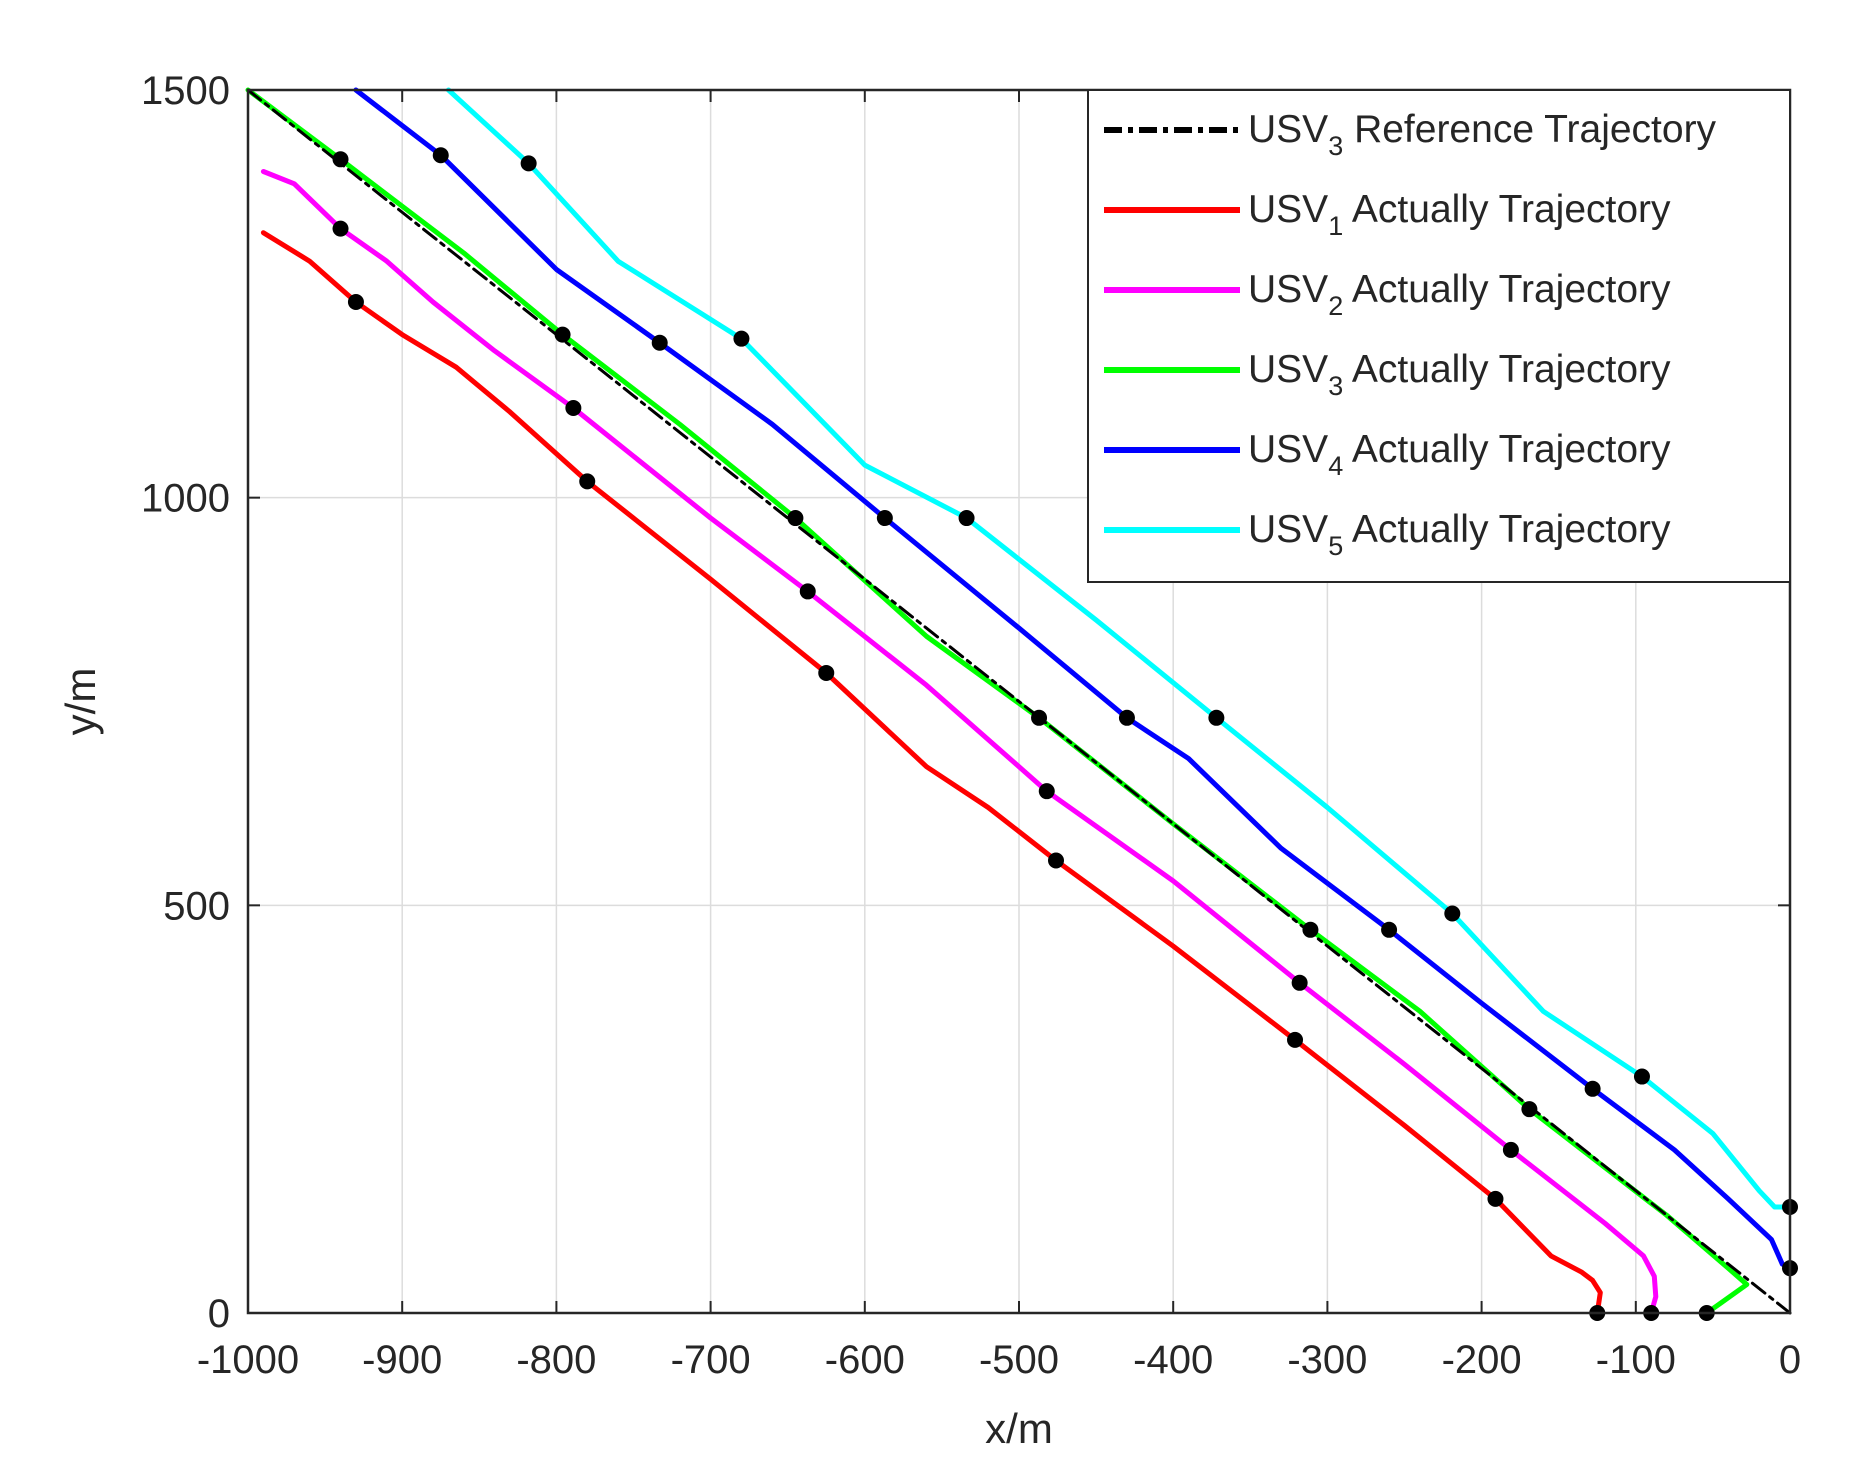 Image resolution: width=1870 pixels, height=1479 pixels. Describe the element at coordinates (402, 1360) in the screenshot. I see `x-tick-label: -900` at that location.